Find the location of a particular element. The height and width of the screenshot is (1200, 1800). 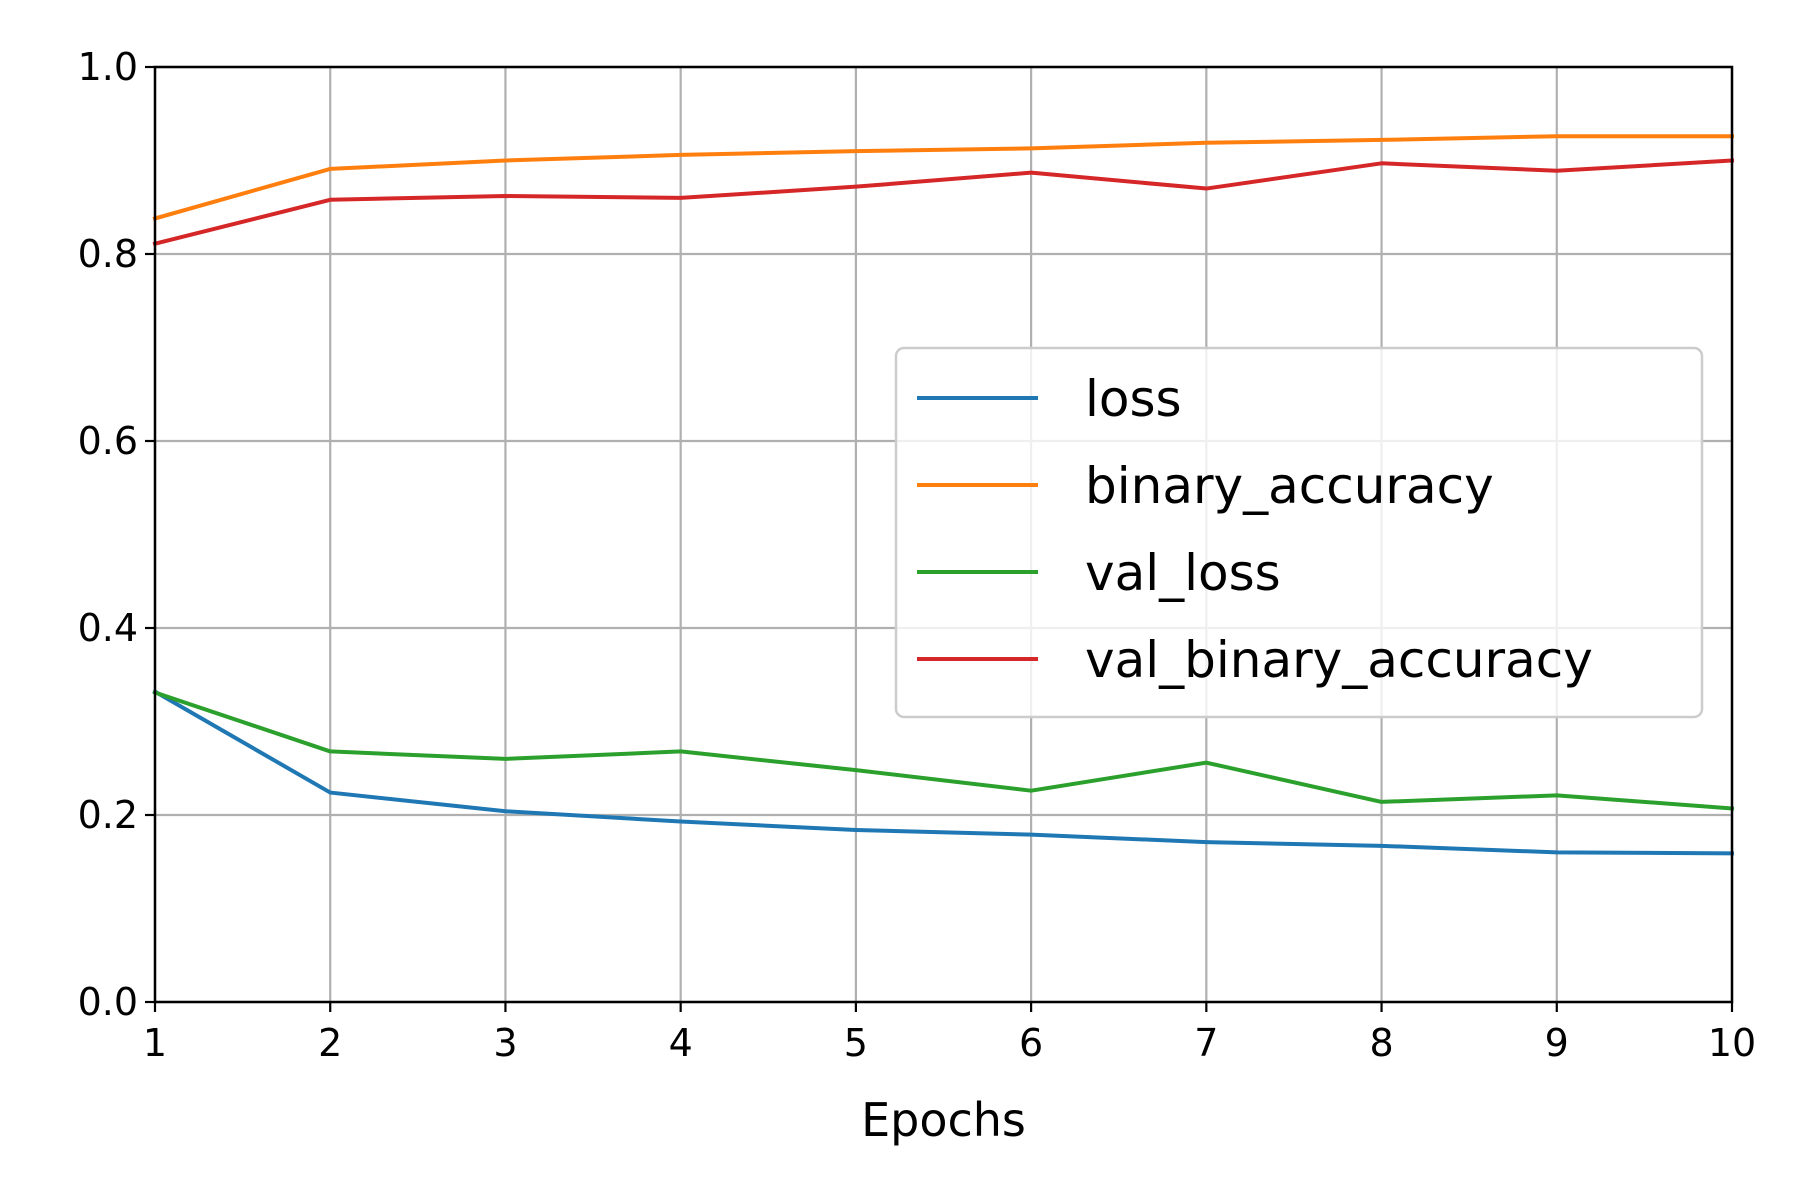

x-tick-label: 3 is located at coordinates (505, 1043).